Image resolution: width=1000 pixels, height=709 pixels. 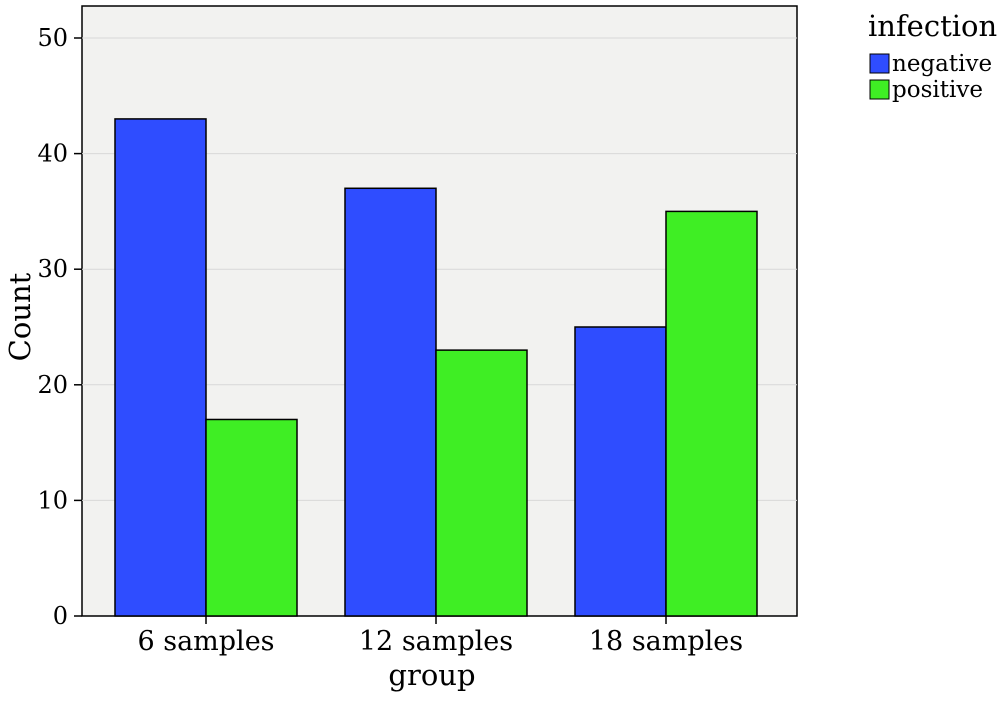 I want to click on legend-label-positive: positive, so click(x=937, y=90).